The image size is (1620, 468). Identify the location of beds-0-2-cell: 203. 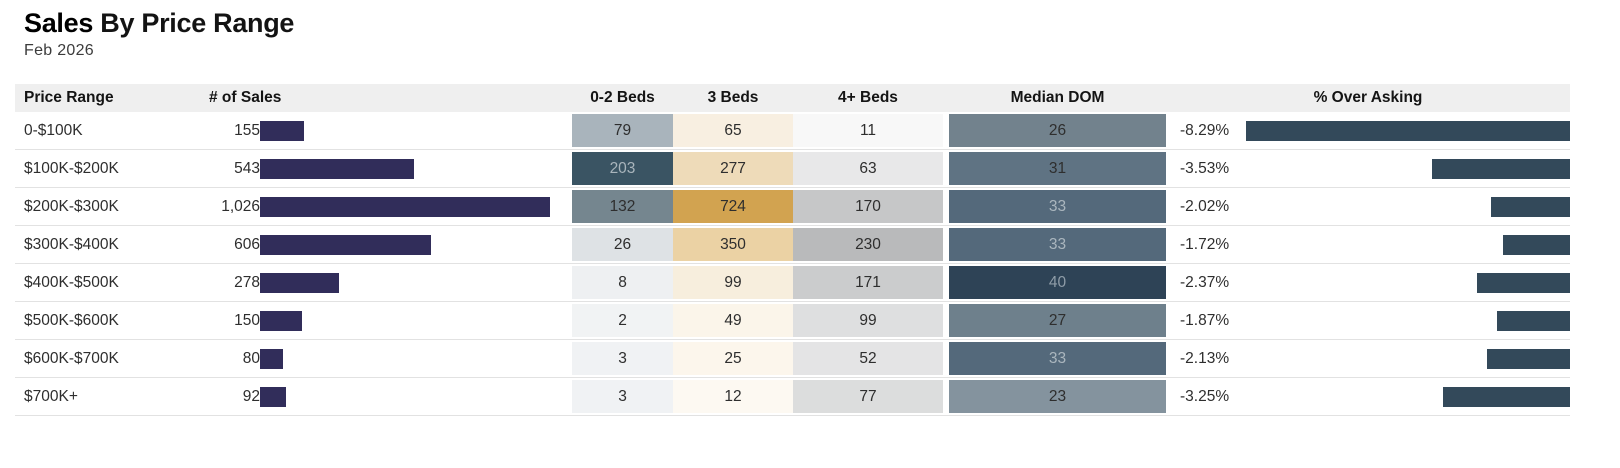
(622, 168).